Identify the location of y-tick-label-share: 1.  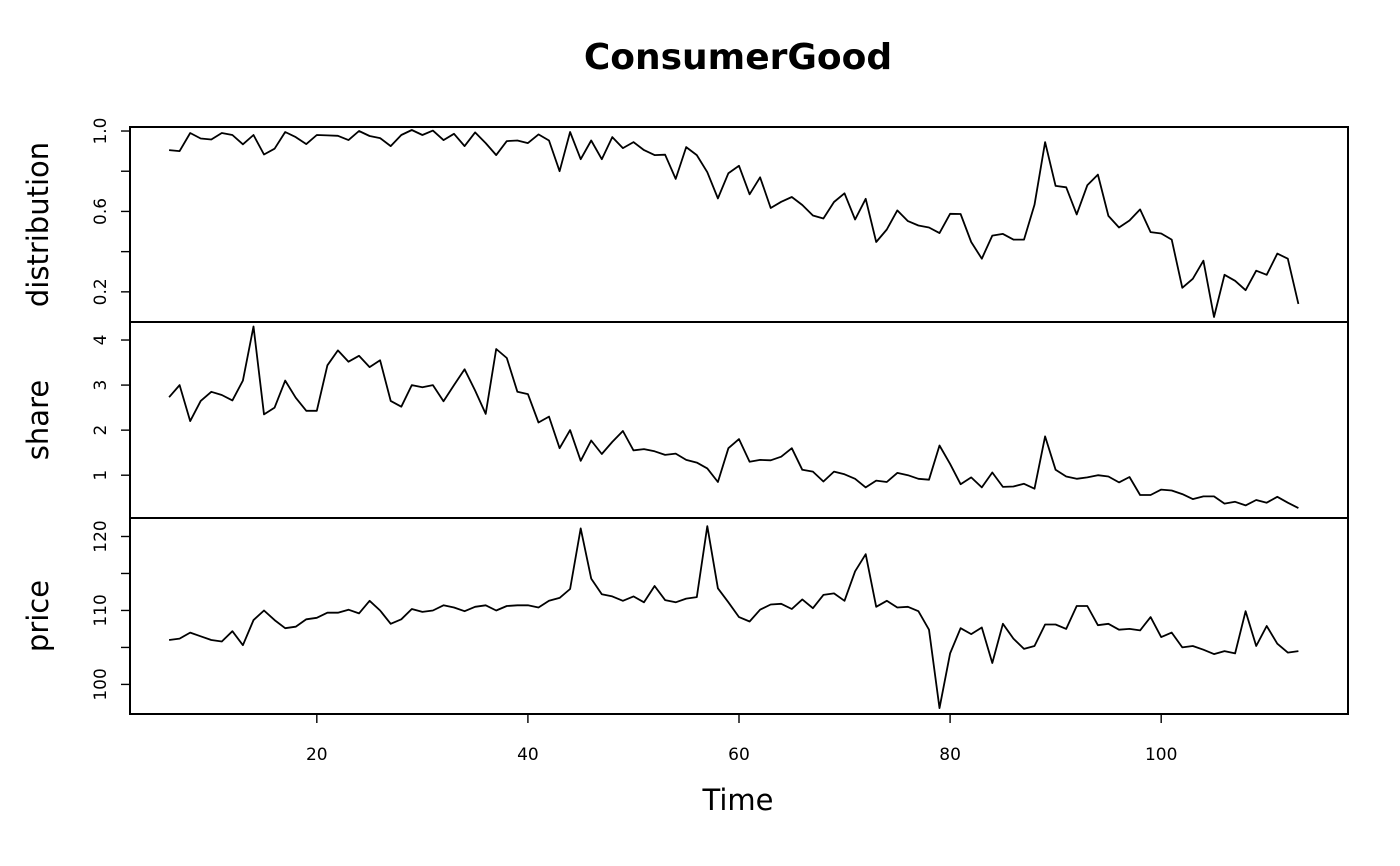
(101, 475).